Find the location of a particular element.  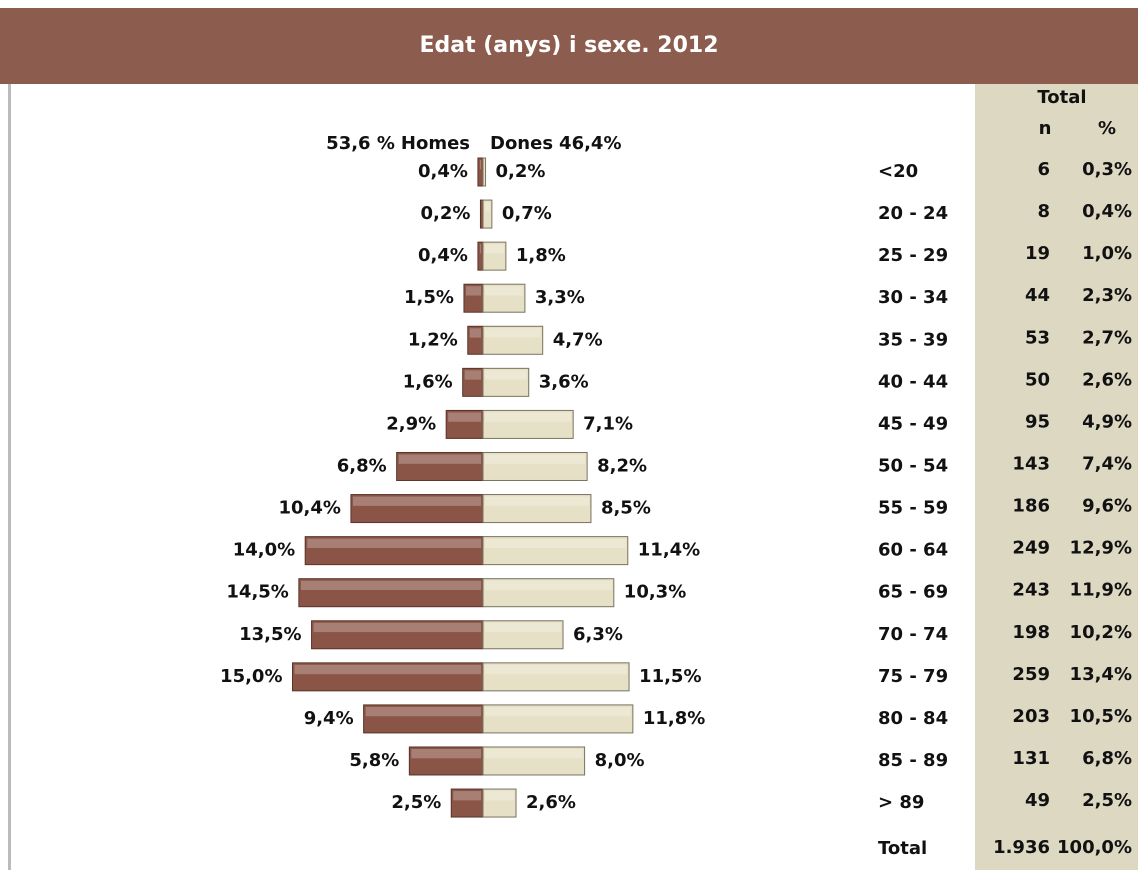

value-label: 6,3% is located at coordinates (598, 634).